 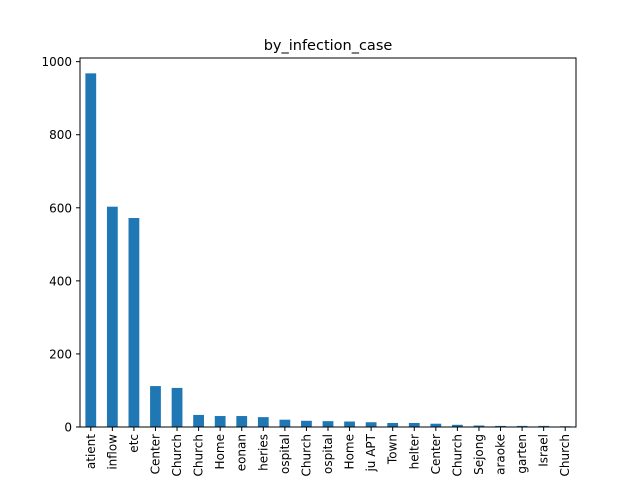 What do you see at coordinates (68, 428) in the screenshot?
I see `y-tick-label: 0` at bounding box center [68, 428].